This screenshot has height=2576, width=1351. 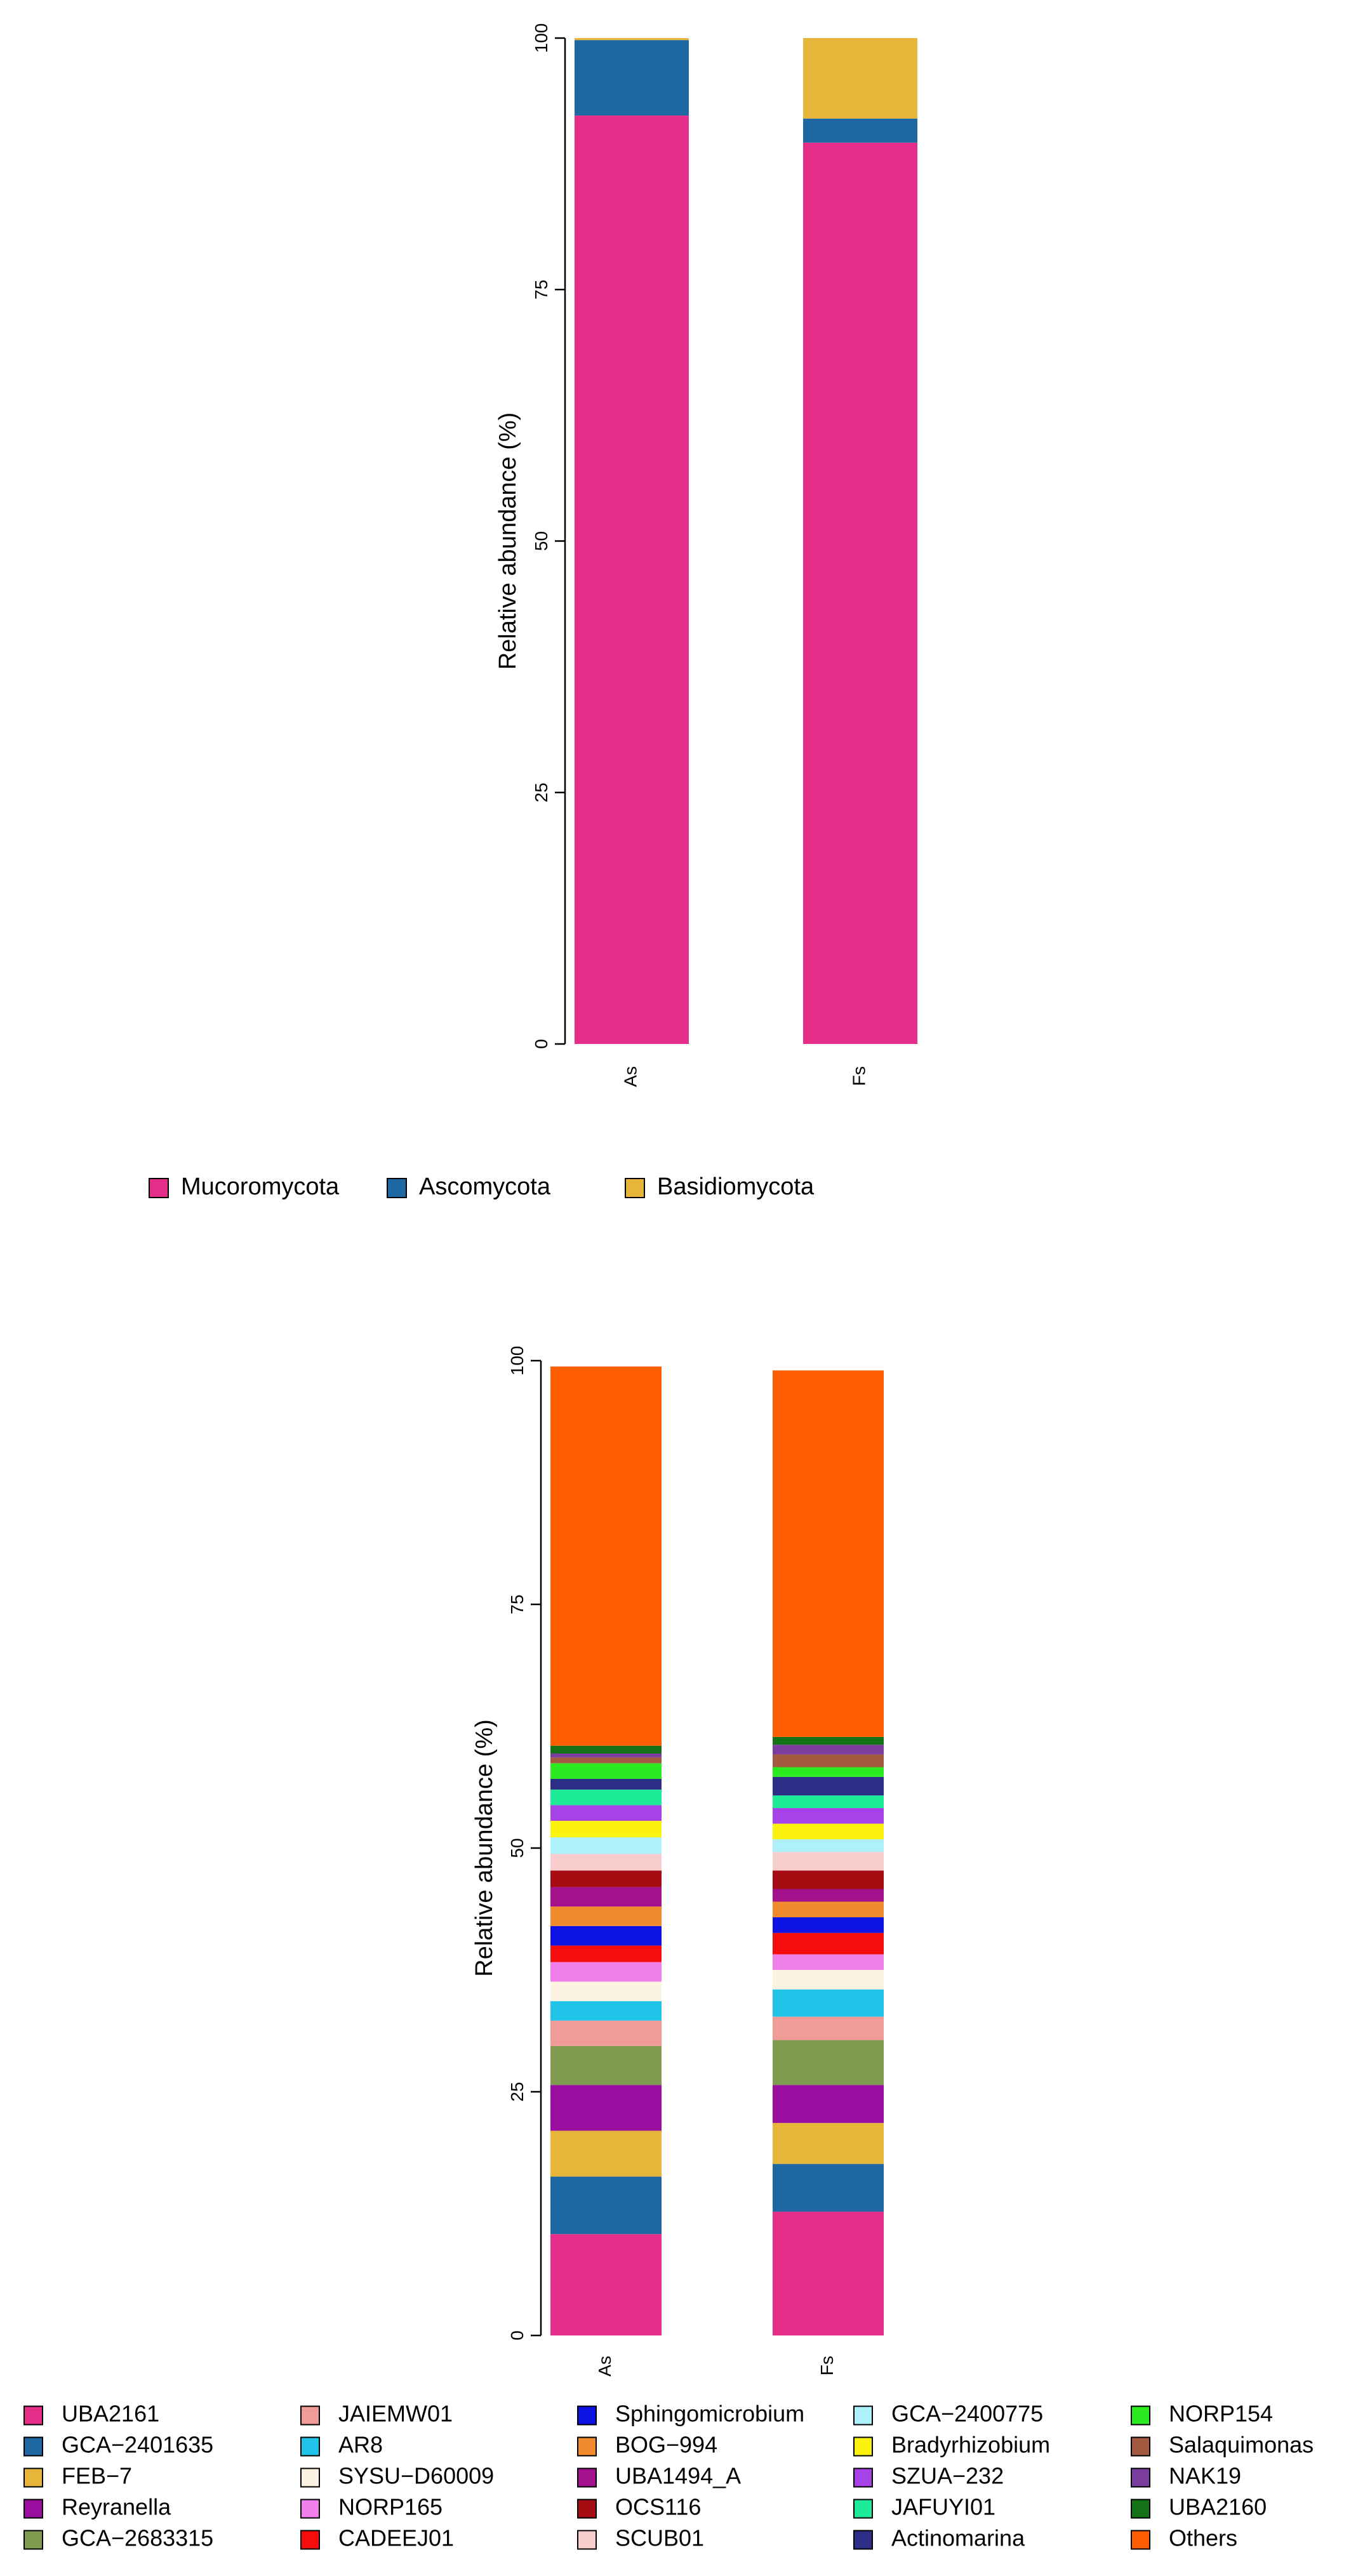 What do you see at coordinates (137, 2538) in the screenshot?
I see `legend-label: GCA−2683315` at bounding box center [137, 2538].